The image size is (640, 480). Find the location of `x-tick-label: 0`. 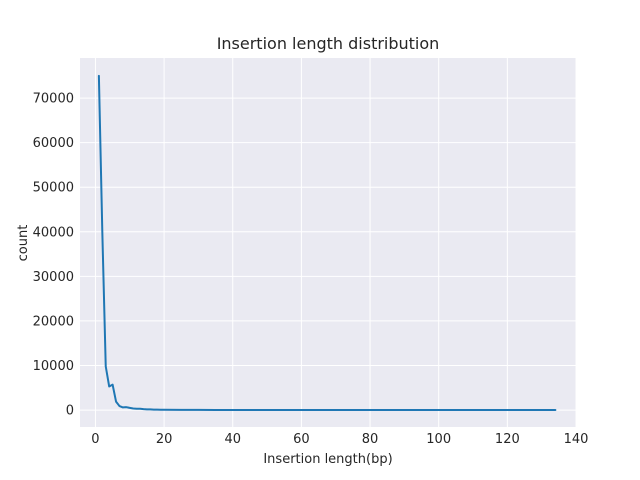

x-tick-label: 0 is located at coordinates (95, 439).